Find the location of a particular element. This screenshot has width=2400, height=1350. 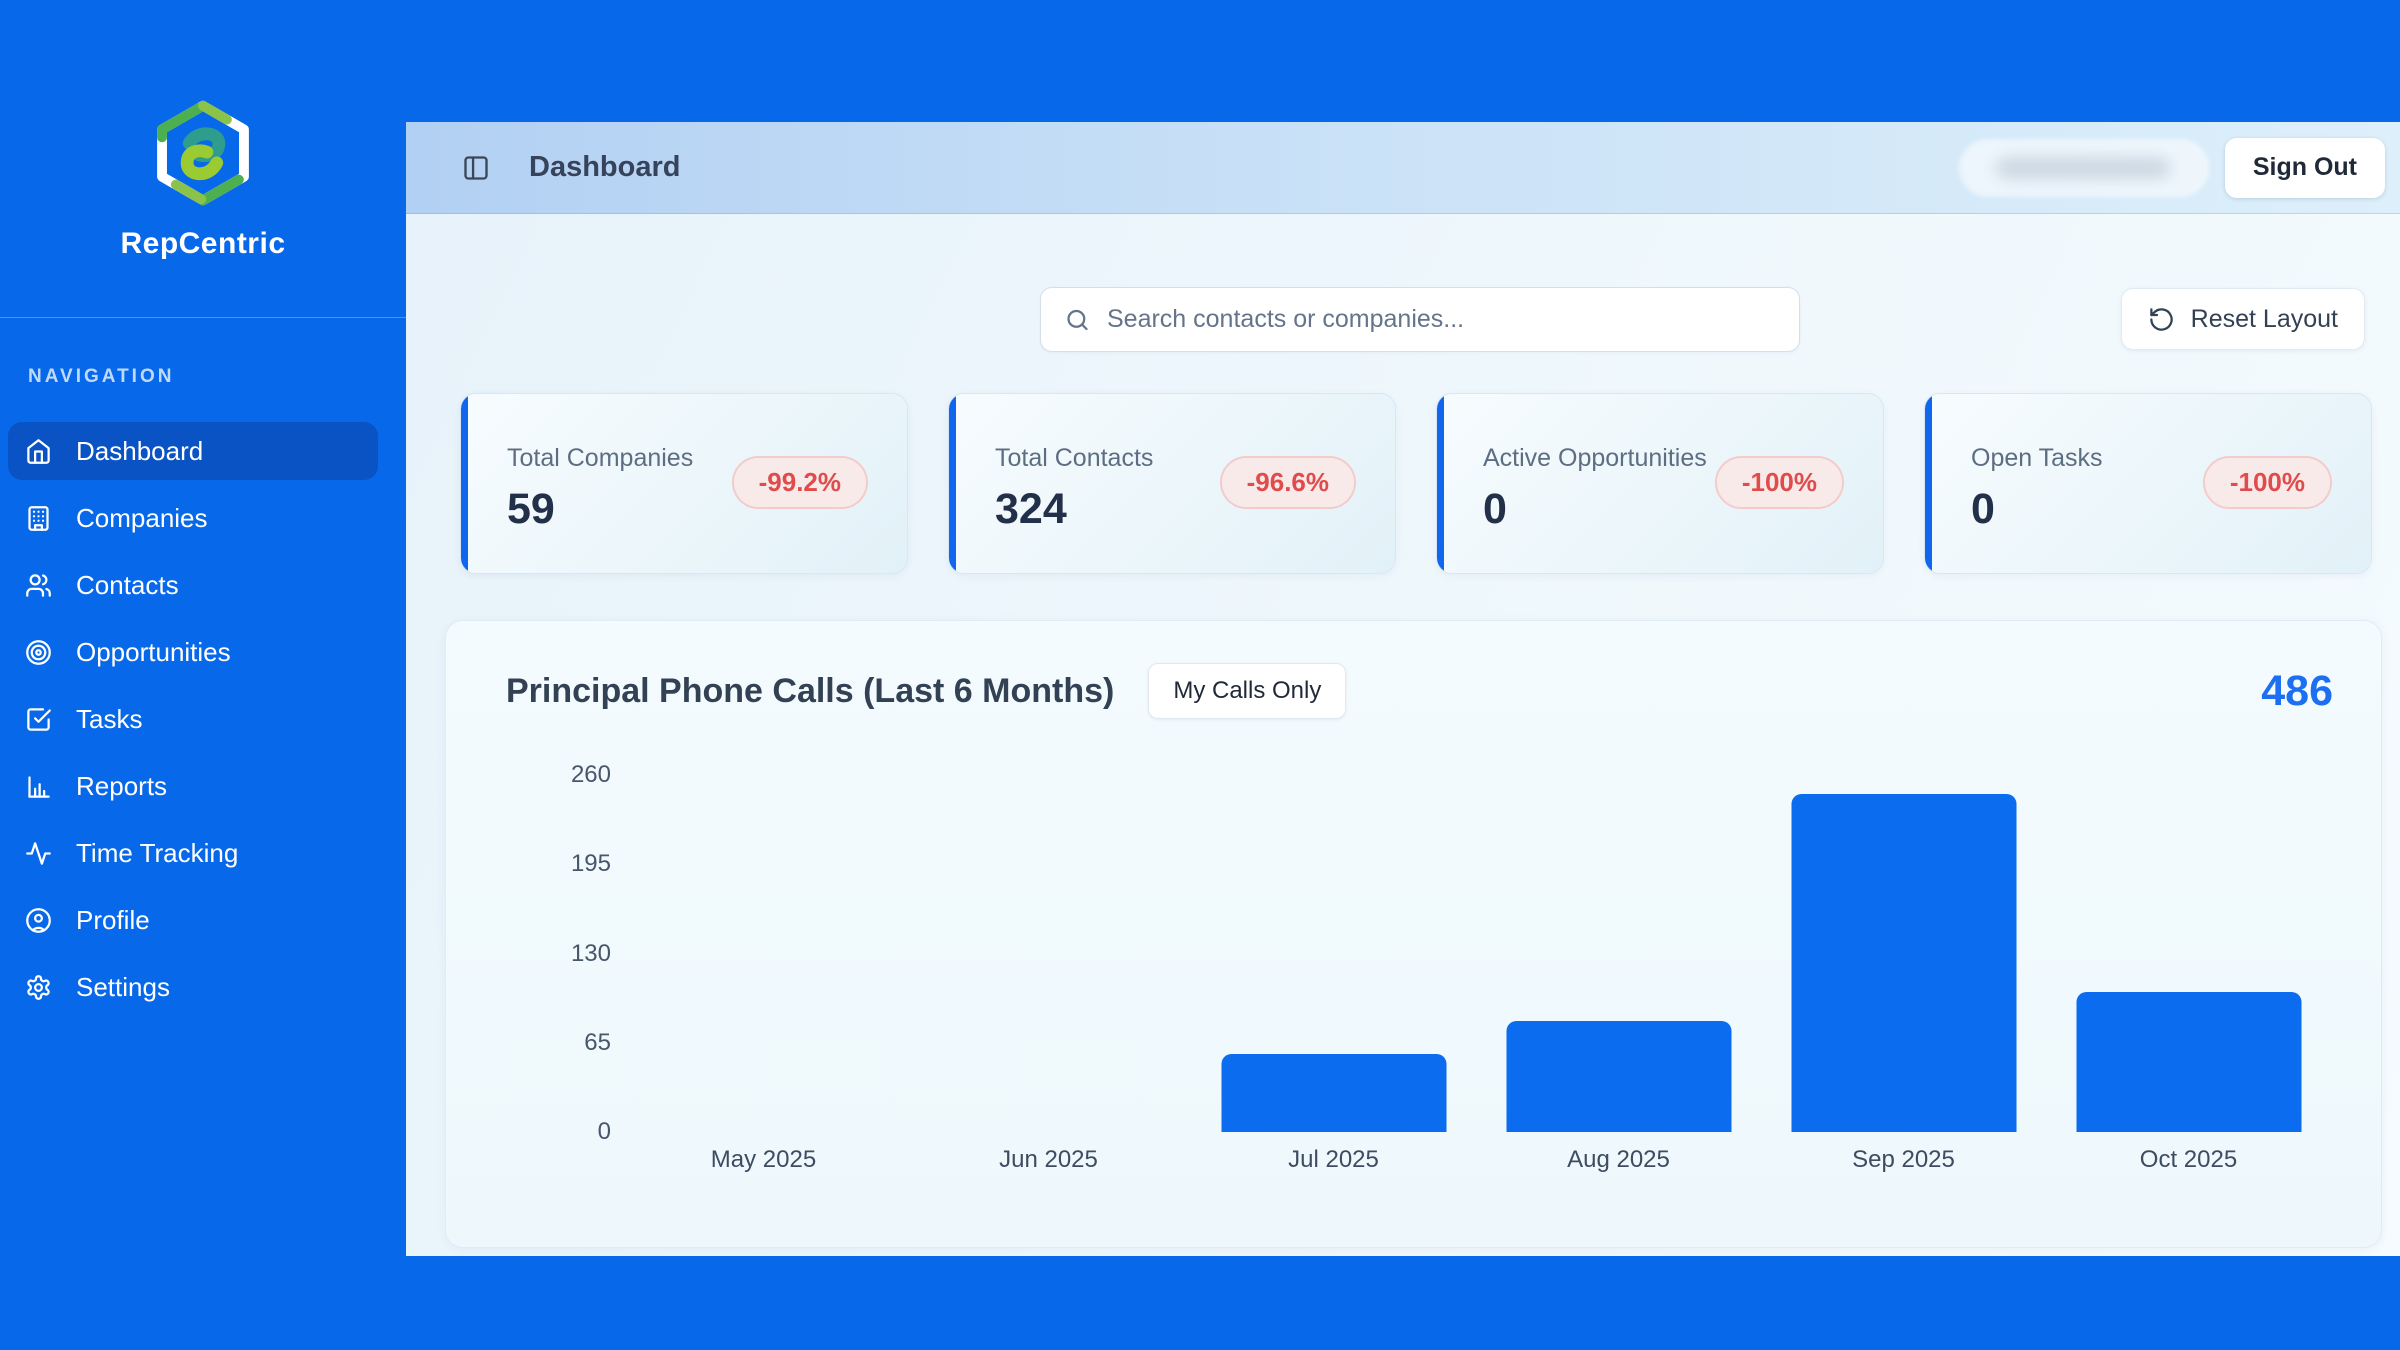

brand-name: RepCentric is located at coordinates (203, 243).